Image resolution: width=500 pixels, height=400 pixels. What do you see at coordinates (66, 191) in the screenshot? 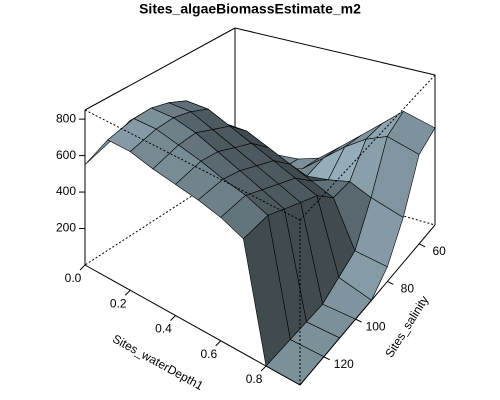
I see `z-tick-label: 400` at bounding box center [66, 191].